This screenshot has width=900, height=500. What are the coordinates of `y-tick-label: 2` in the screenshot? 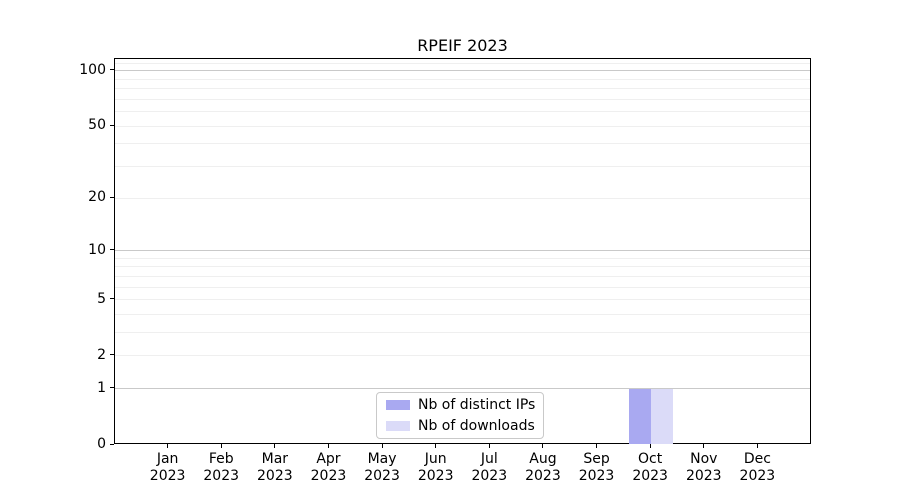 It's located at (101, 354).